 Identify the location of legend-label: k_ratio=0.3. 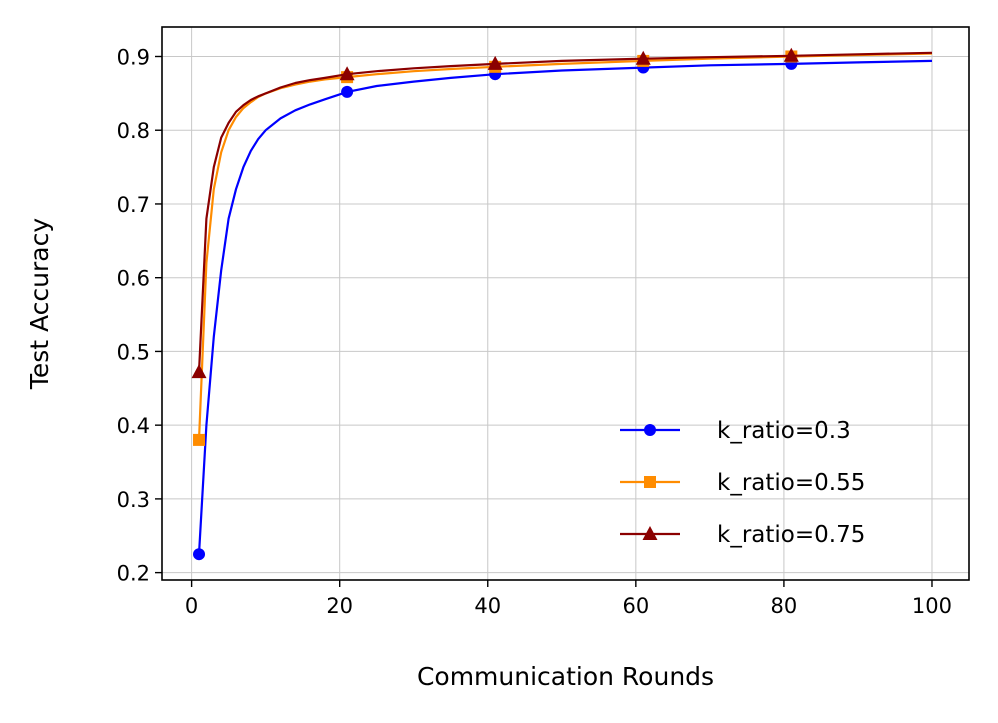
(784, 431).